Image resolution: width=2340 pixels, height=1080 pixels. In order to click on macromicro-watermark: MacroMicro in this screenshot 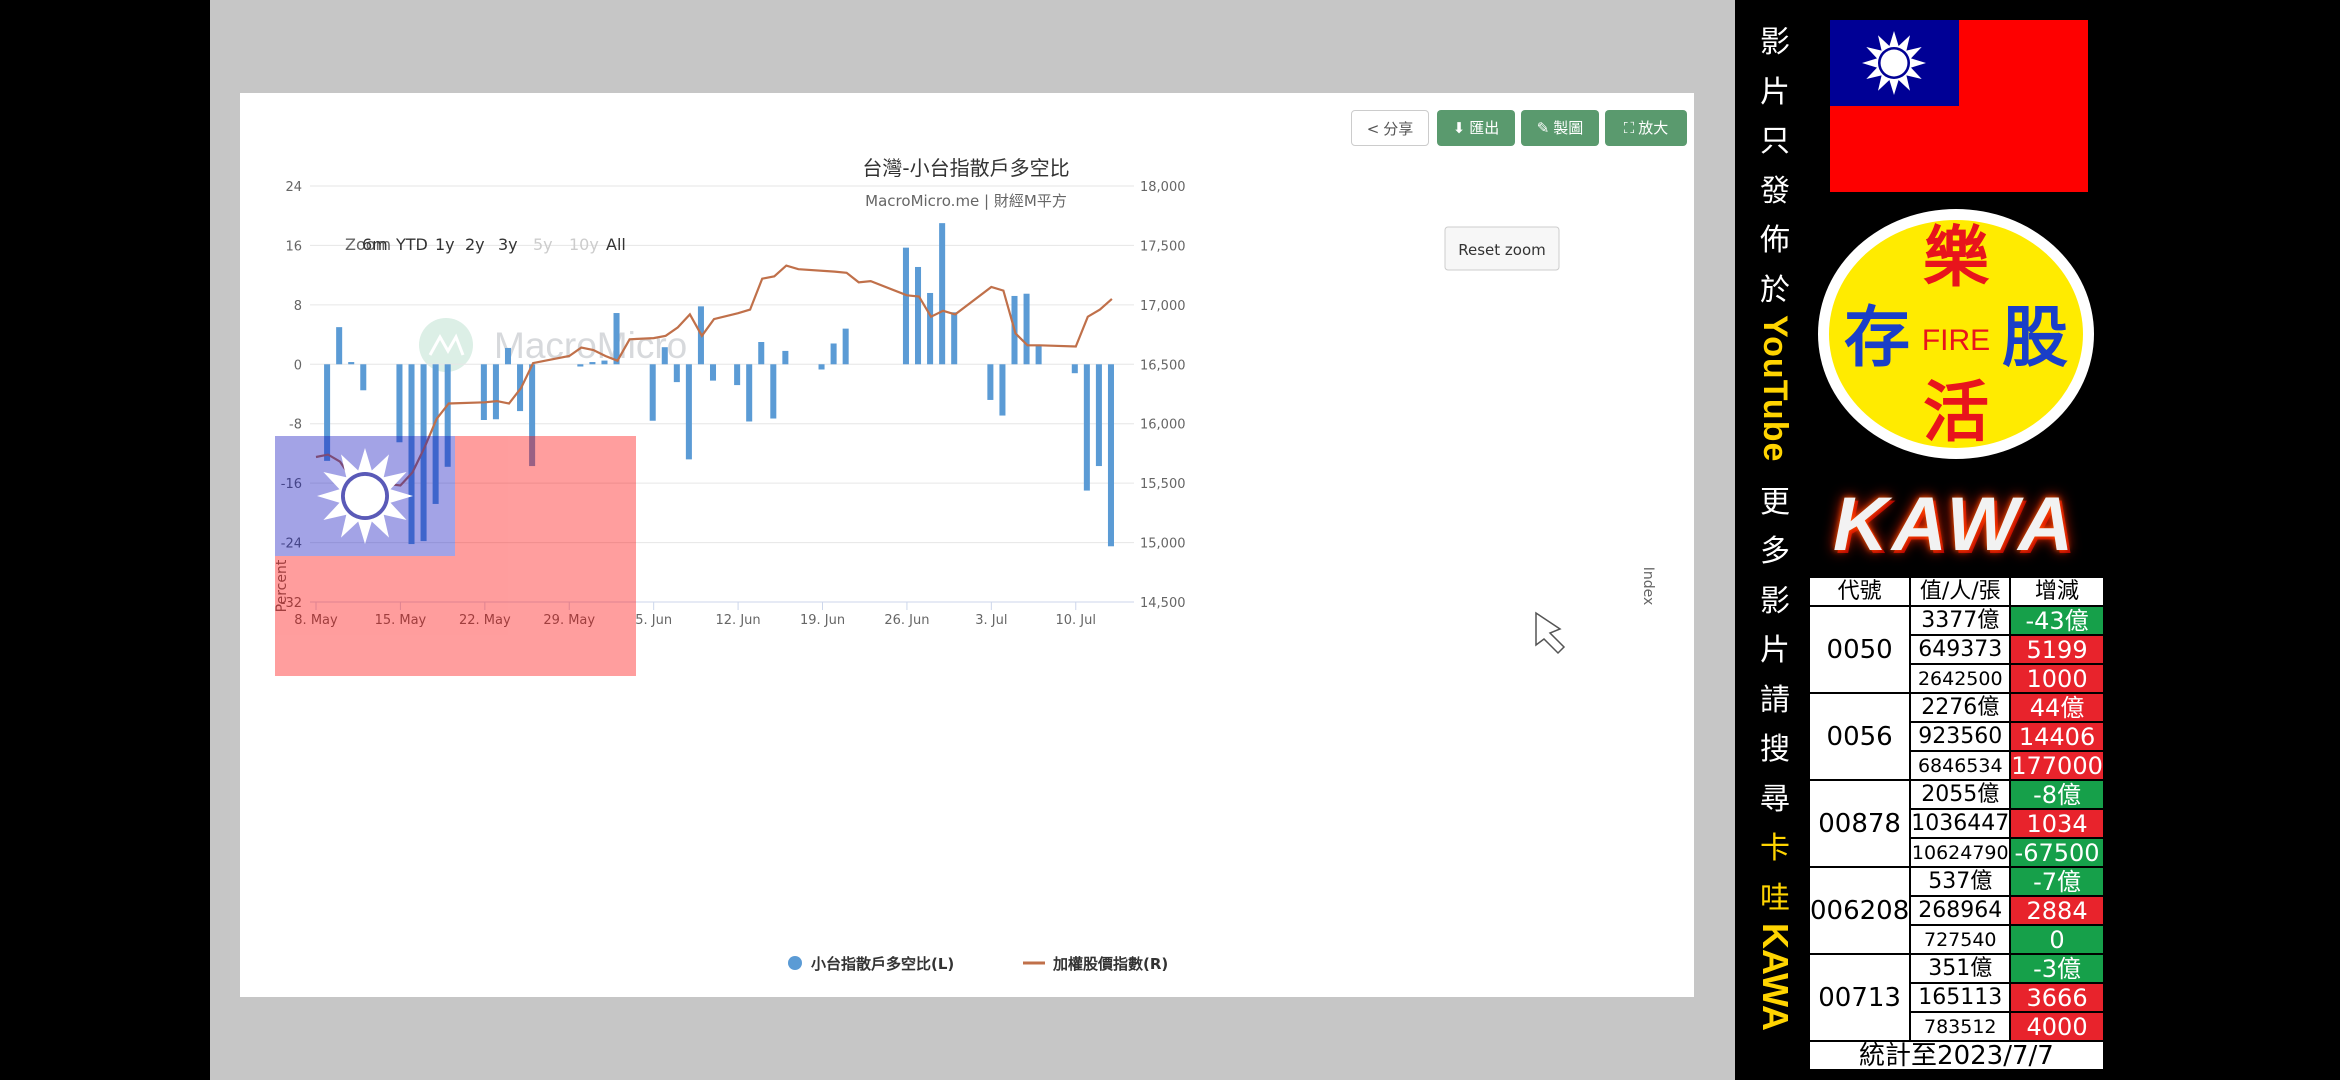, I will do `click(553, 345)`.